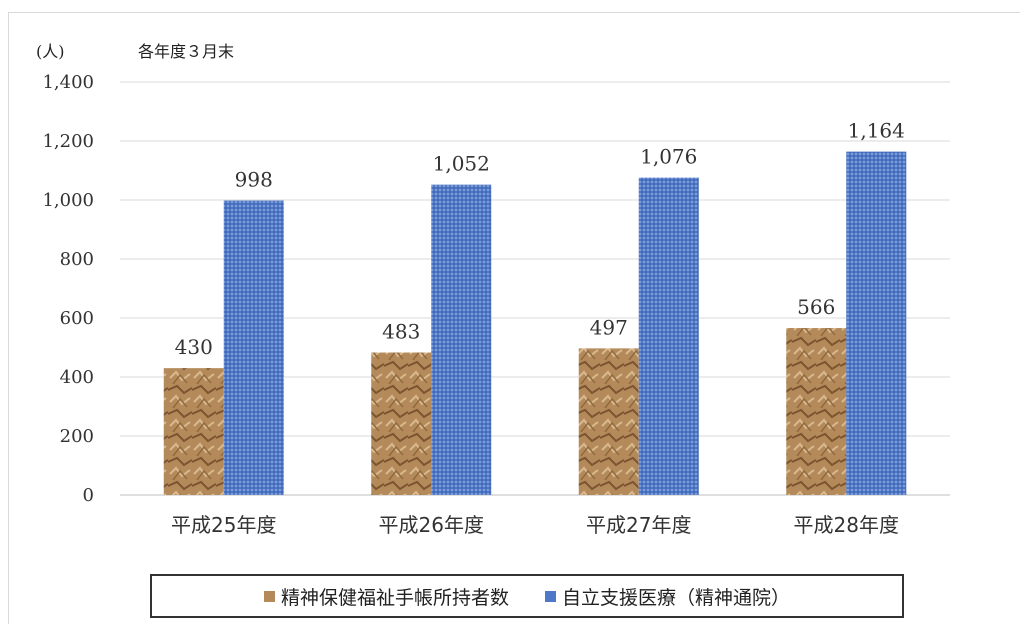  What do you see at coordinates (876, 131) in the screenshot?
I see `data-label-series-2-4: 1,164` at bounding box center [876, 131].